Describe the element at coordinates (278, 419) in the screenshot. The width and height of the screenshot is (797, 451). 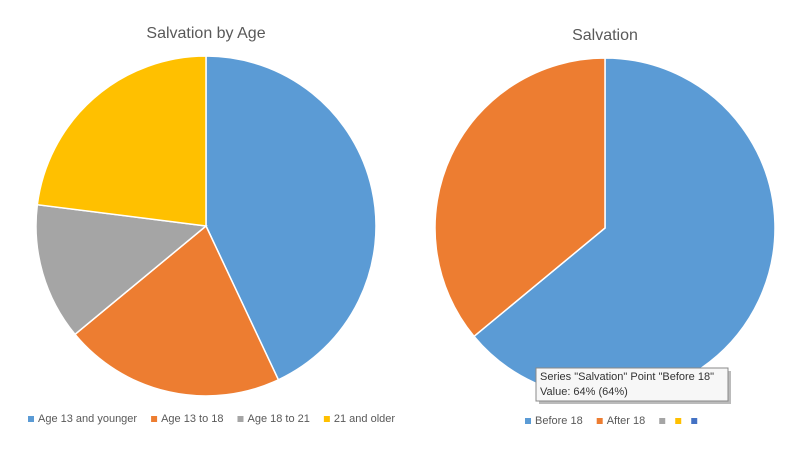
I see `legend-label: Age 18 to 21` at that location.